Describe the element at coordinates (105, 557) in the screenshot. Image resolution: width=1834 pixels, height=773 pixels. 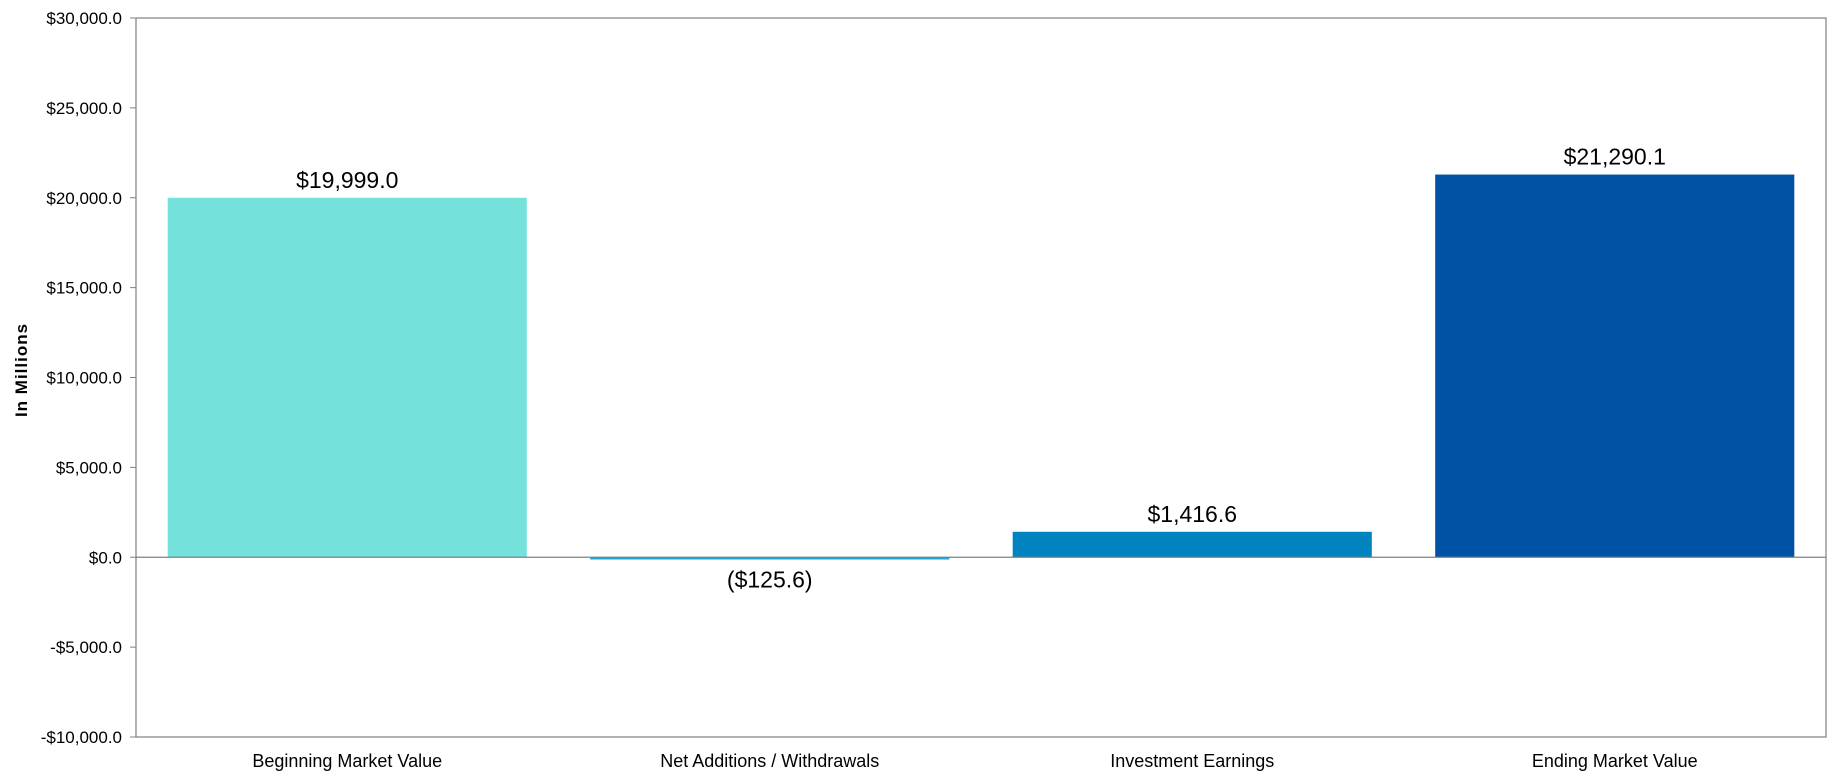
I see `y-tick-label: $0.0` at that location.